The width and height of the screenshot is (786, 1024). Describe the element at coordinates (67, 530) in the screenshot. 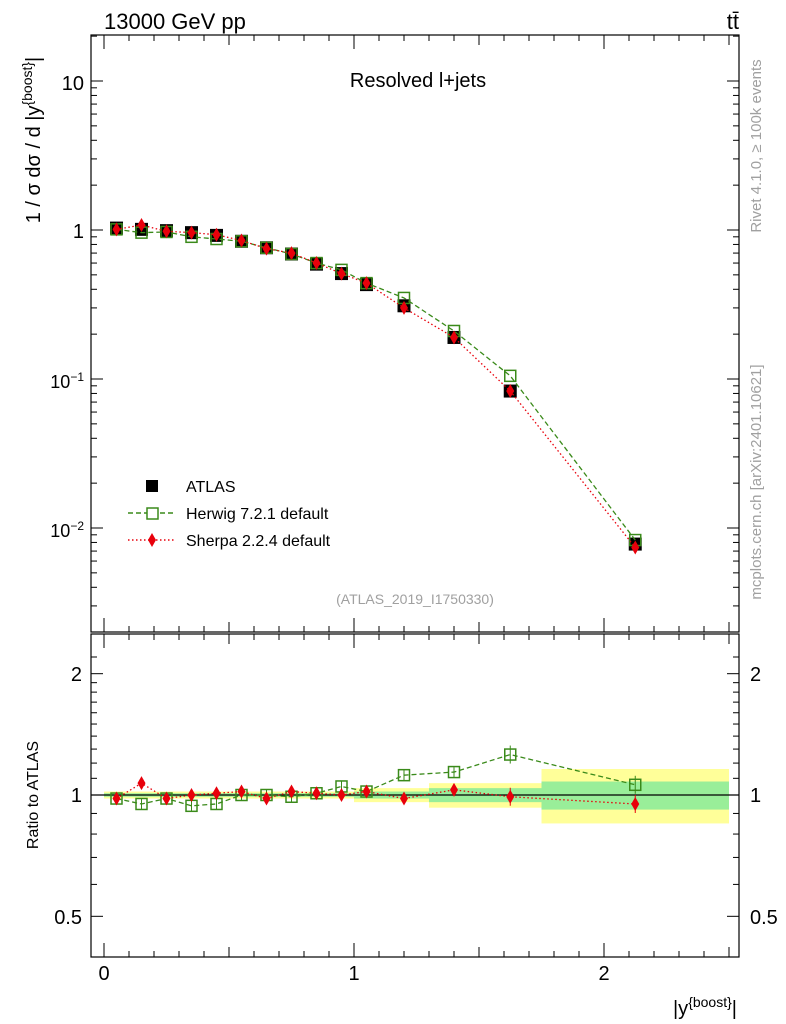

I see `main-y-tick-label-1e-2: 10⁻²` at that location.